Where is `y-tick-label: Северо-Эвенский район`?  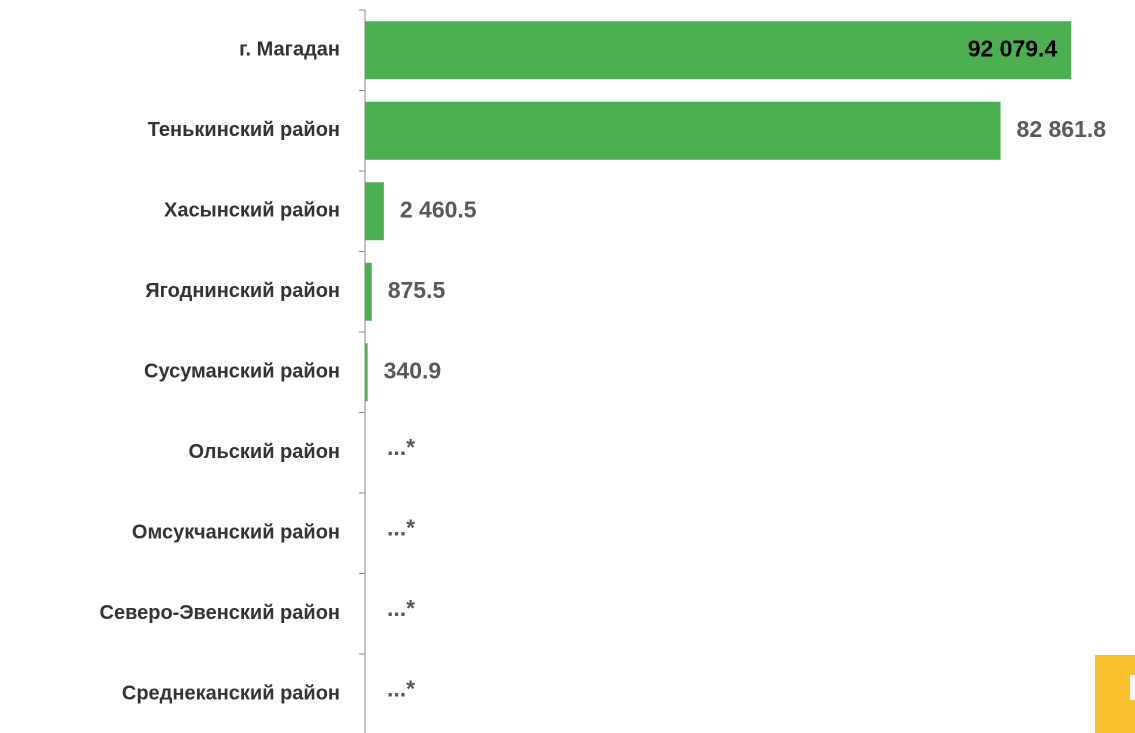
y-tick-label: Северо-Эвенский район is located at coordinates (220, 613).